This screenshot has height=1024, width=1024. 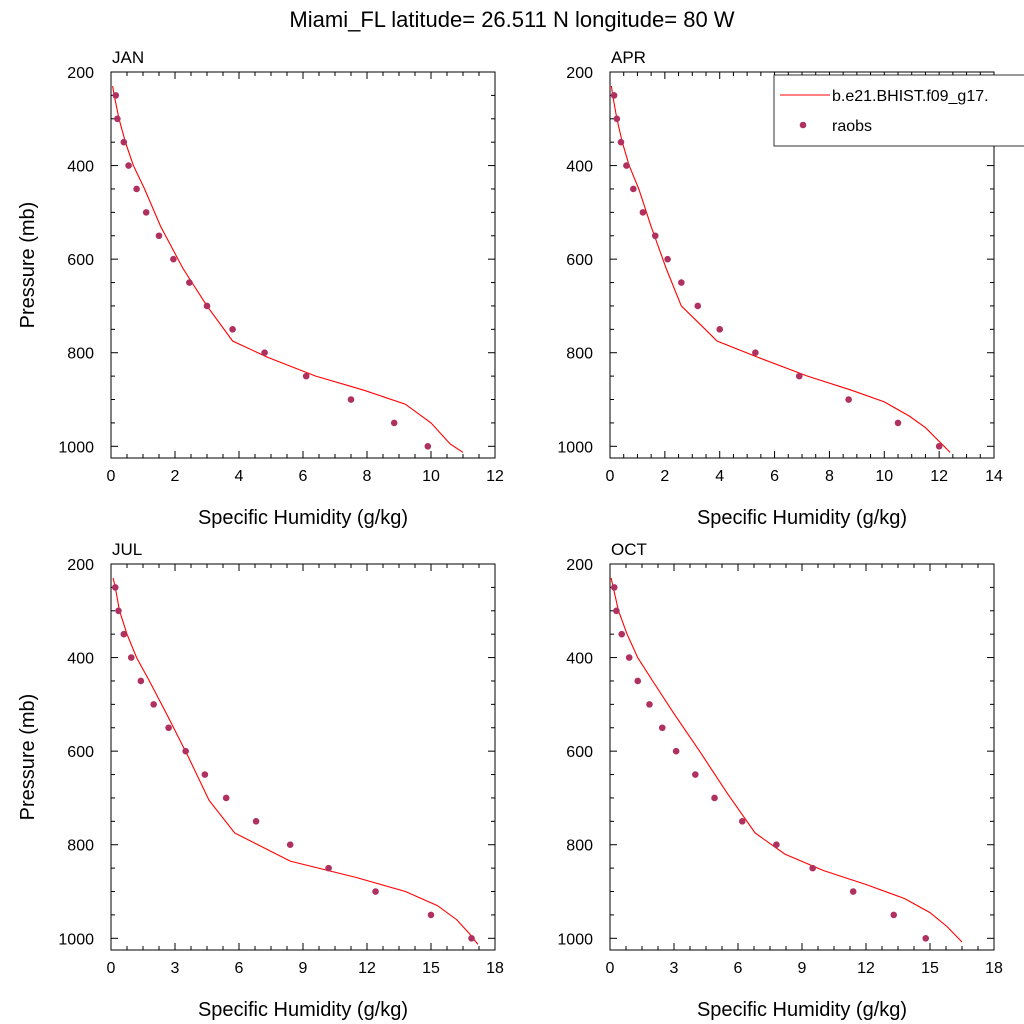 I want to click on oct-model-line, so click(x=786, y=760).